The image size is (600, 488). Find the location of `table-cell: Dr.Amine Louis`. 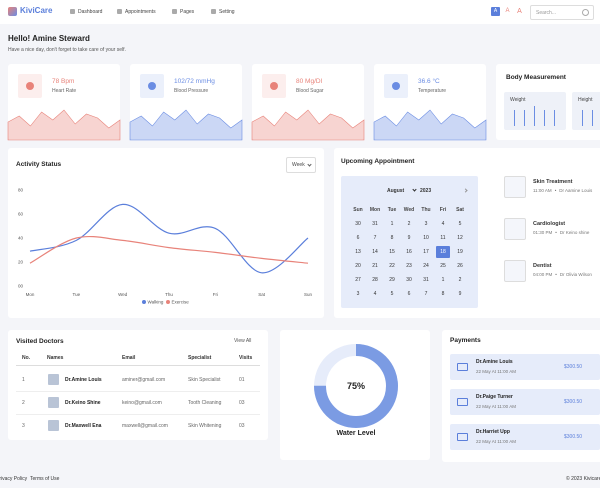

table-cell: Dr.Amine Louis is located at coordinates (83, 380).